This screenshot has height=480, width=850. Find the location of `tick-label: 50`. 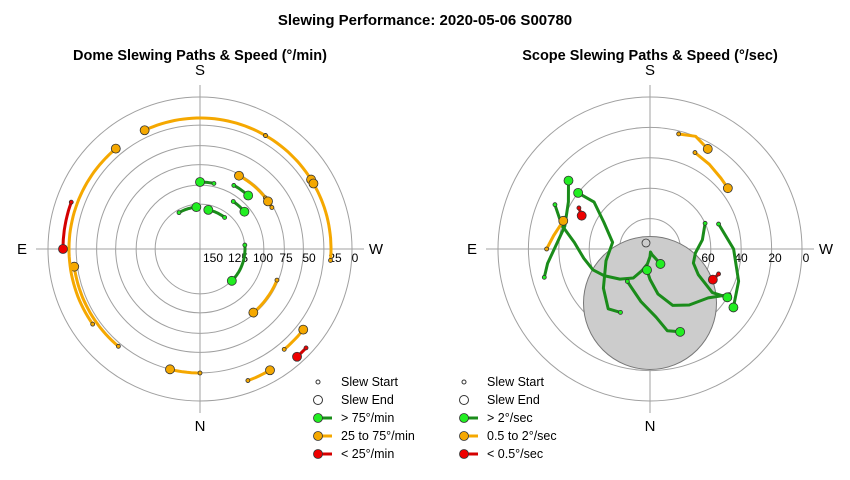

tick-label: 50 is located at coordinates (309, 258).